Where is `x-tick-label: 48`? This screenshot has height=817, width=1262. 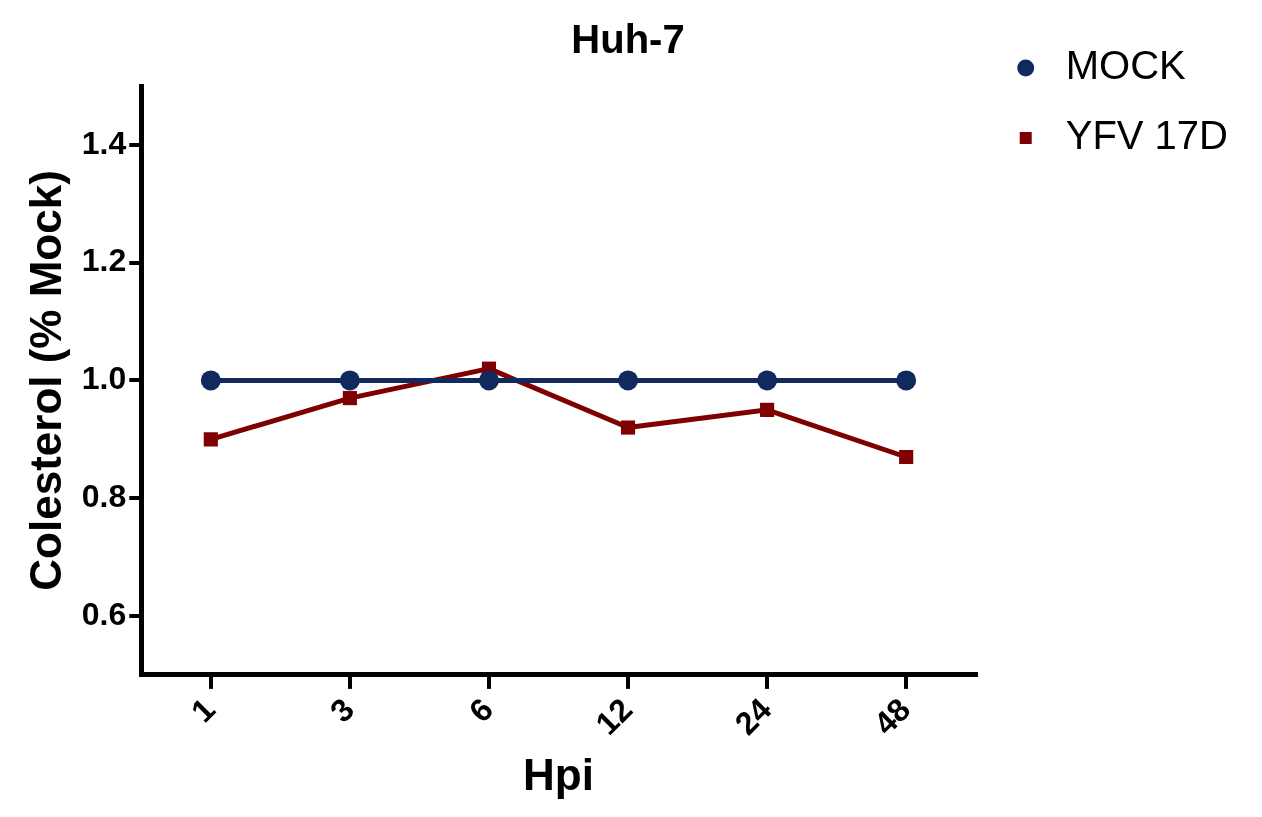 x-tick-label: 48 is located at coordinates (892, 716).